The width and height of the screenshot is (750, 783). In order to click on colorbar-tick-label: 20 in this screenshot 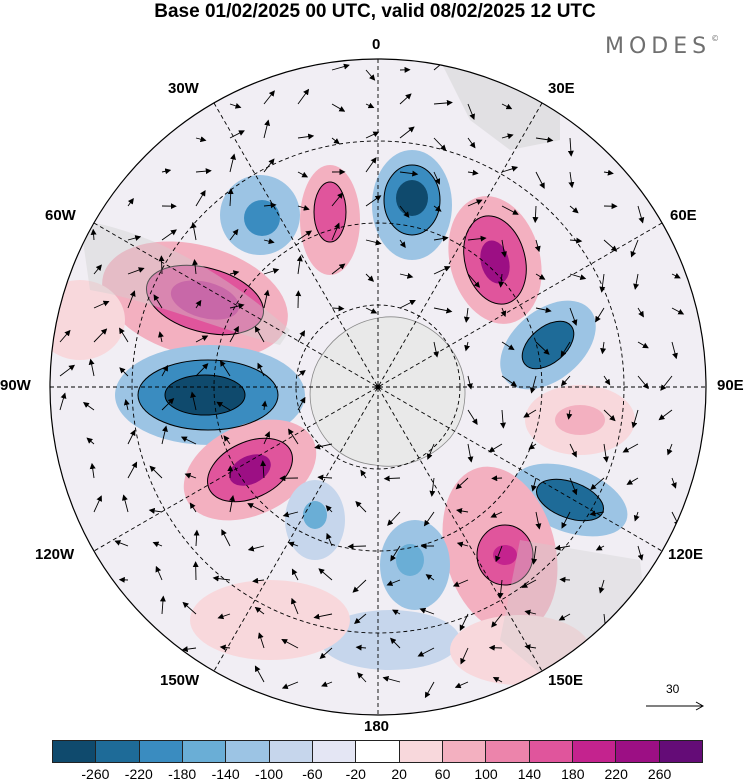, I will do `click(399, 774)`.